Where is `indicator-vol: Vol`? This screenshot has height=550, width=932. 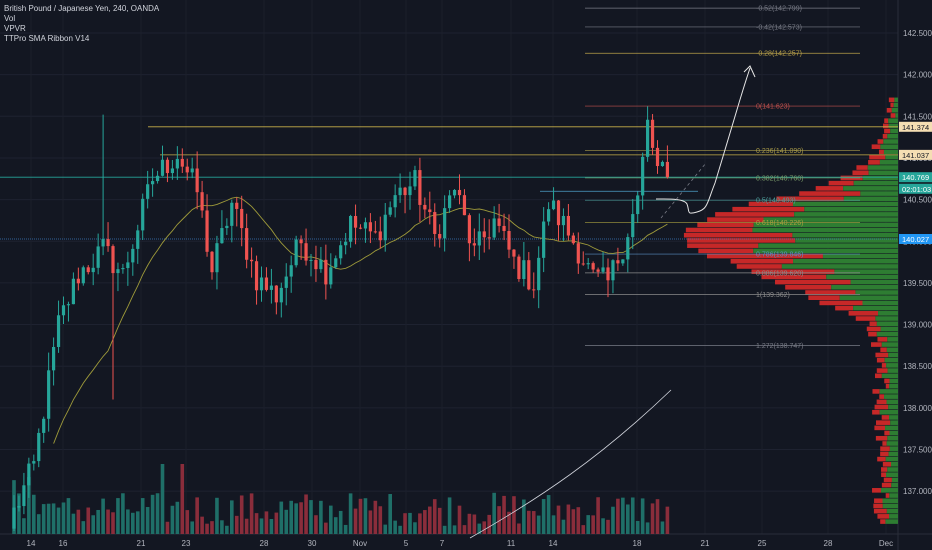
indicator-vol: Vol is located at coordinates (10, 18).